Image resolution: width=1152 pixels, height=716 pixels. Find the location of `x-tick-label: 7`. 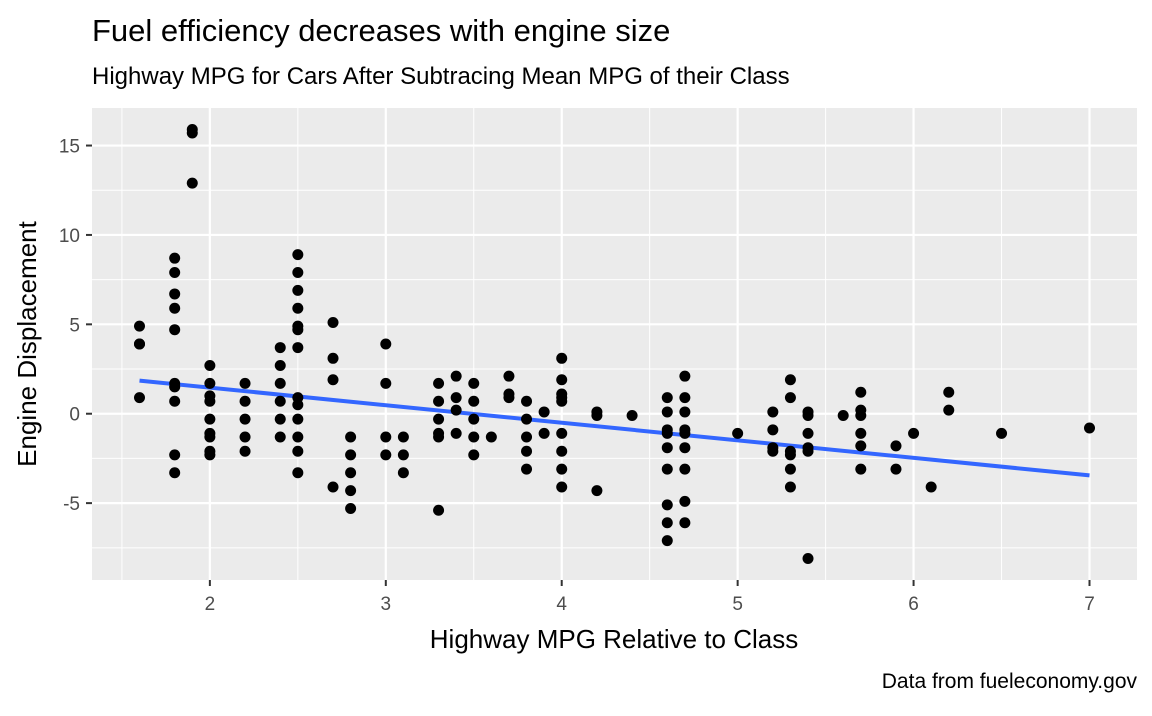

x-tick-label: 7 is located at coordinates (1089, 604).